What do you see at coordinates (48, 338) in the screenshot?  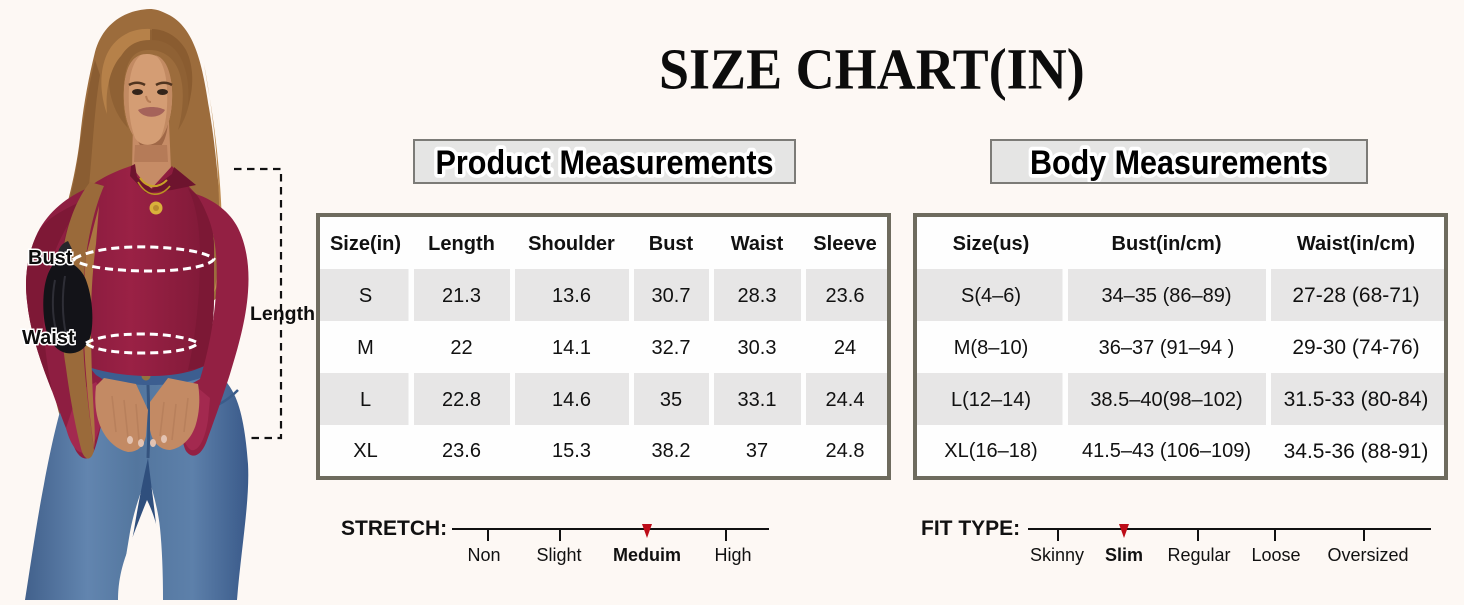 I see `svg-text: Waist` at bounding box center [48, 338].